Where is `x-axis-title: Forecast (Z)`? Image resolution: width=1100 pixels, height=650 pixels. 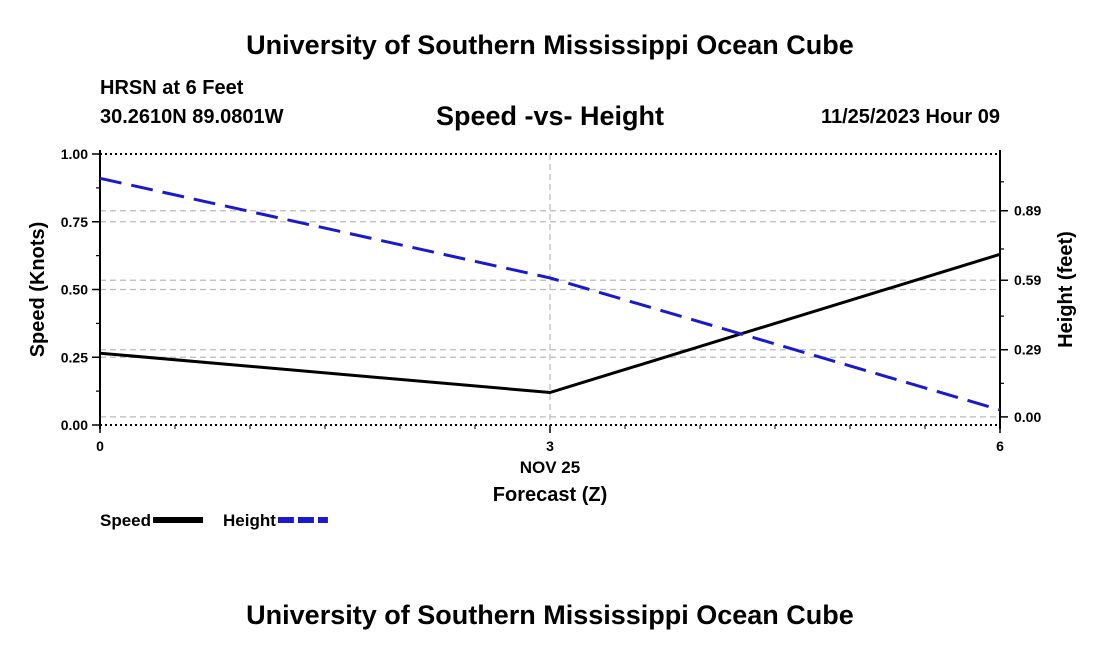 x-axis-title: Forecast (Z) is located at coordinates (550, 495).